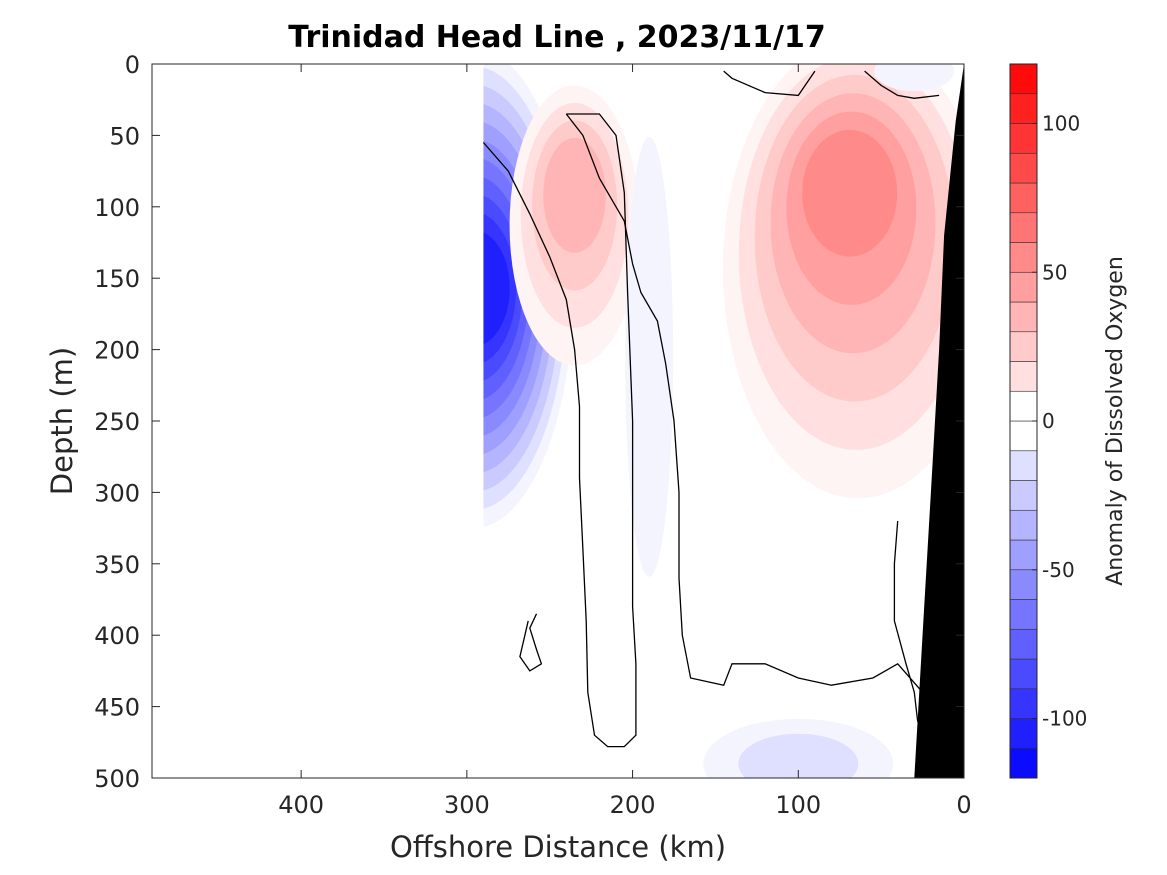 This screenshot has width=1167, height=875. What do you see at coordinates (558, 847) in the screenshot?
I see `x-axis-label: Offshore Distance (km)` at bounding box center [558, 847].